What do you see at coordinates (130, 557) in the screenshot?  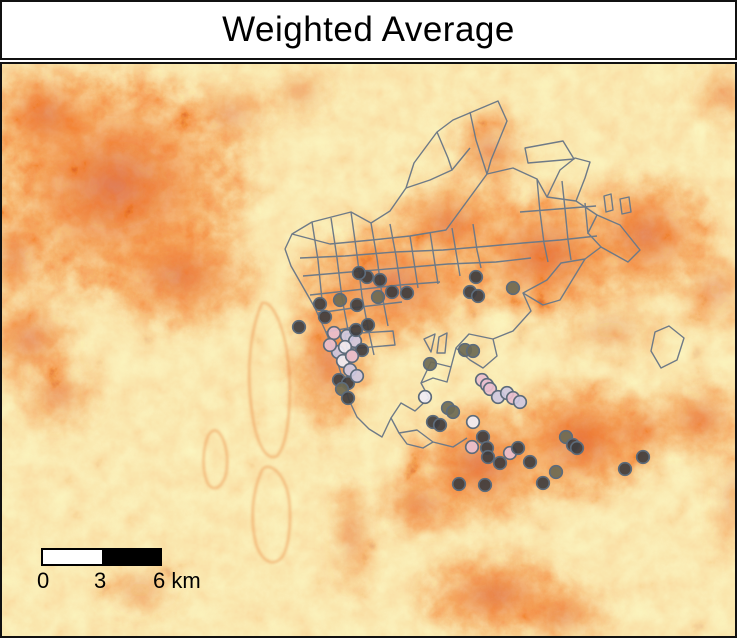 I see `scale-bar-segment-black` at bounding box center [130, 557].